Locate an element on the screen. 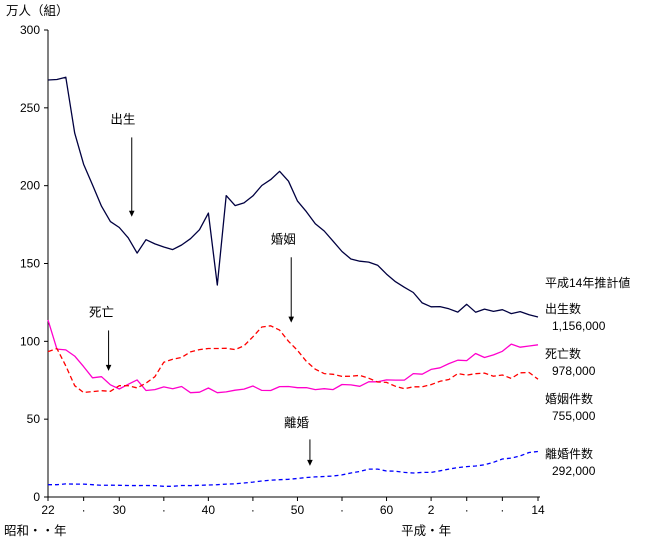 This screenshot has width=650, height=549. x-tick-label: 60 is located at coordinates (387, 510).